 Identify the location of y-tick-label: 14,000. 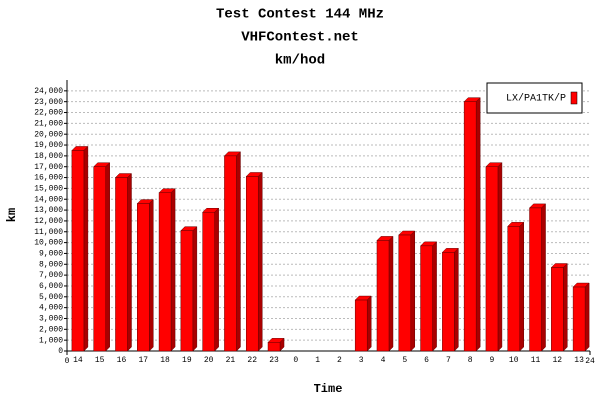
(48, 199).